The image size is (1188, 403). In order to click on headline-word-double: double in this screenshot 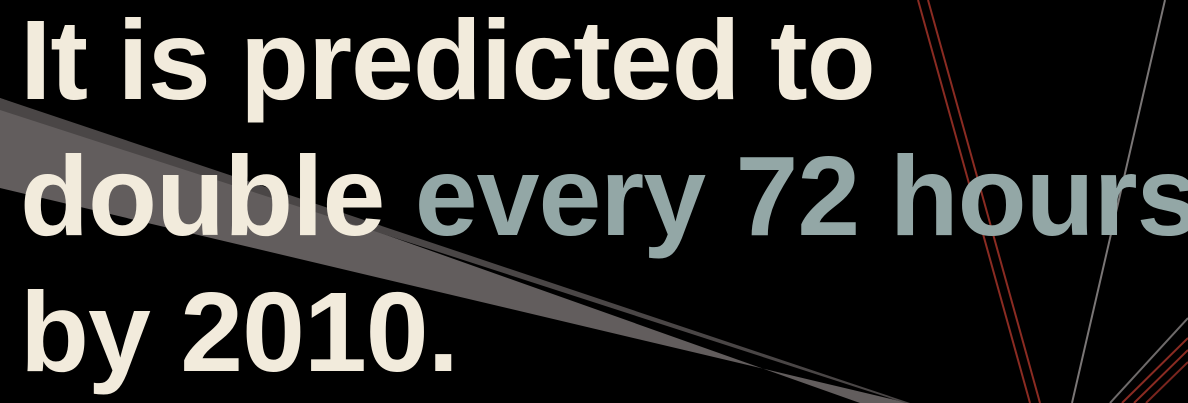, I will do `click(202, 196)`.